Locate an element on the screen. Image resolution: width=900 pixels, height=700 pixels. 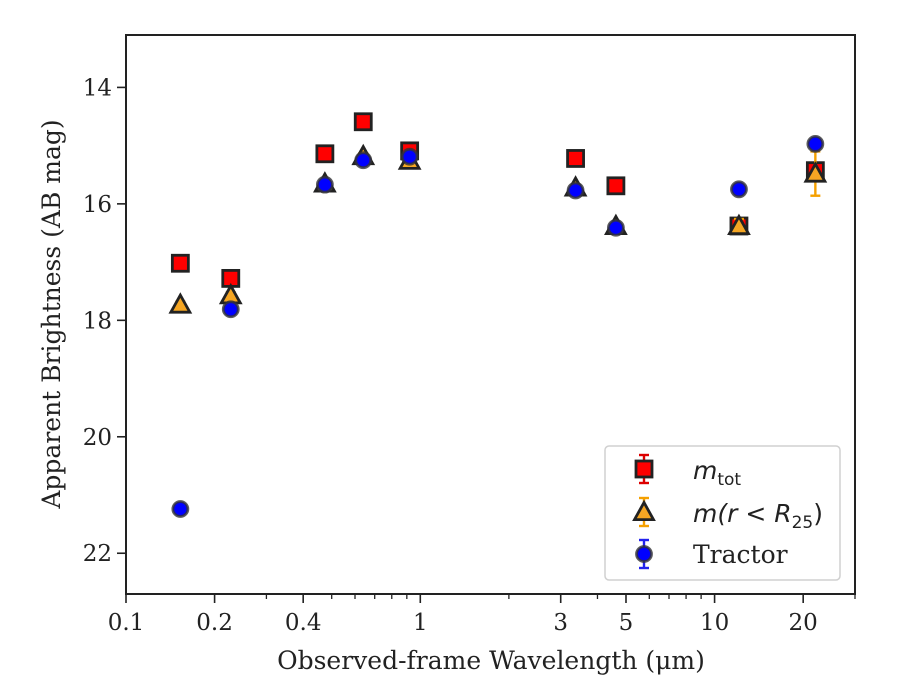
x-tick-label: 20 is located at coordinates (803, 623).